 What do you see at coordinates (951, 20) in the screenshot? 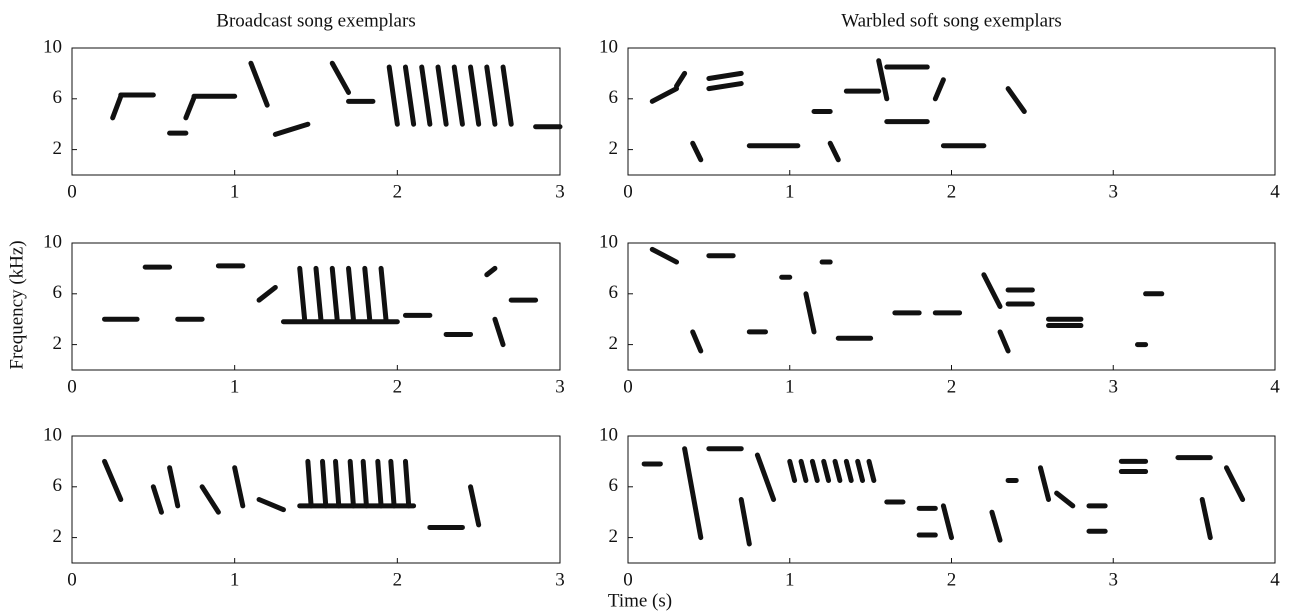
I see `panel-title: Warbled soft song exemplars` at bounding box center [951, 20].